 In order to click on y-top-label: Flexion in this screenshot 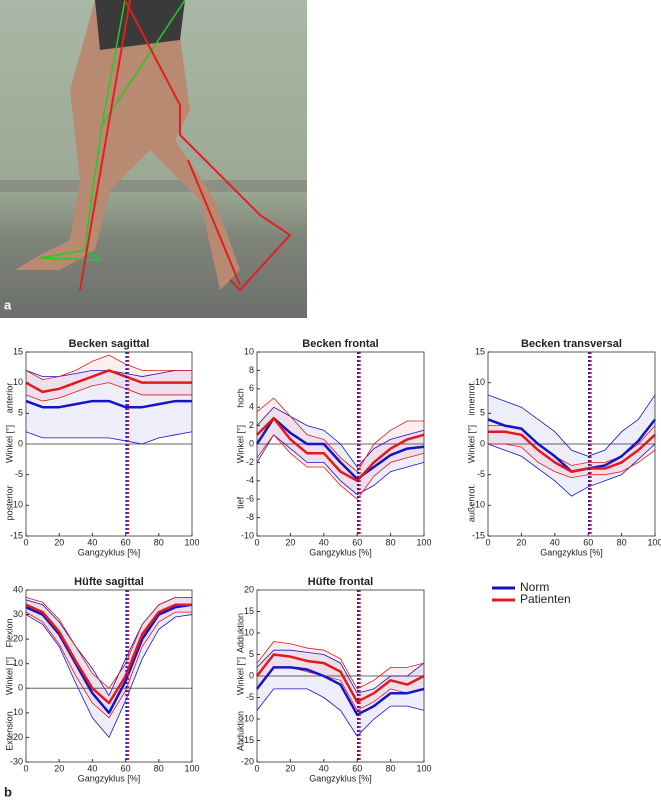, I will do `click(9, 632)`.